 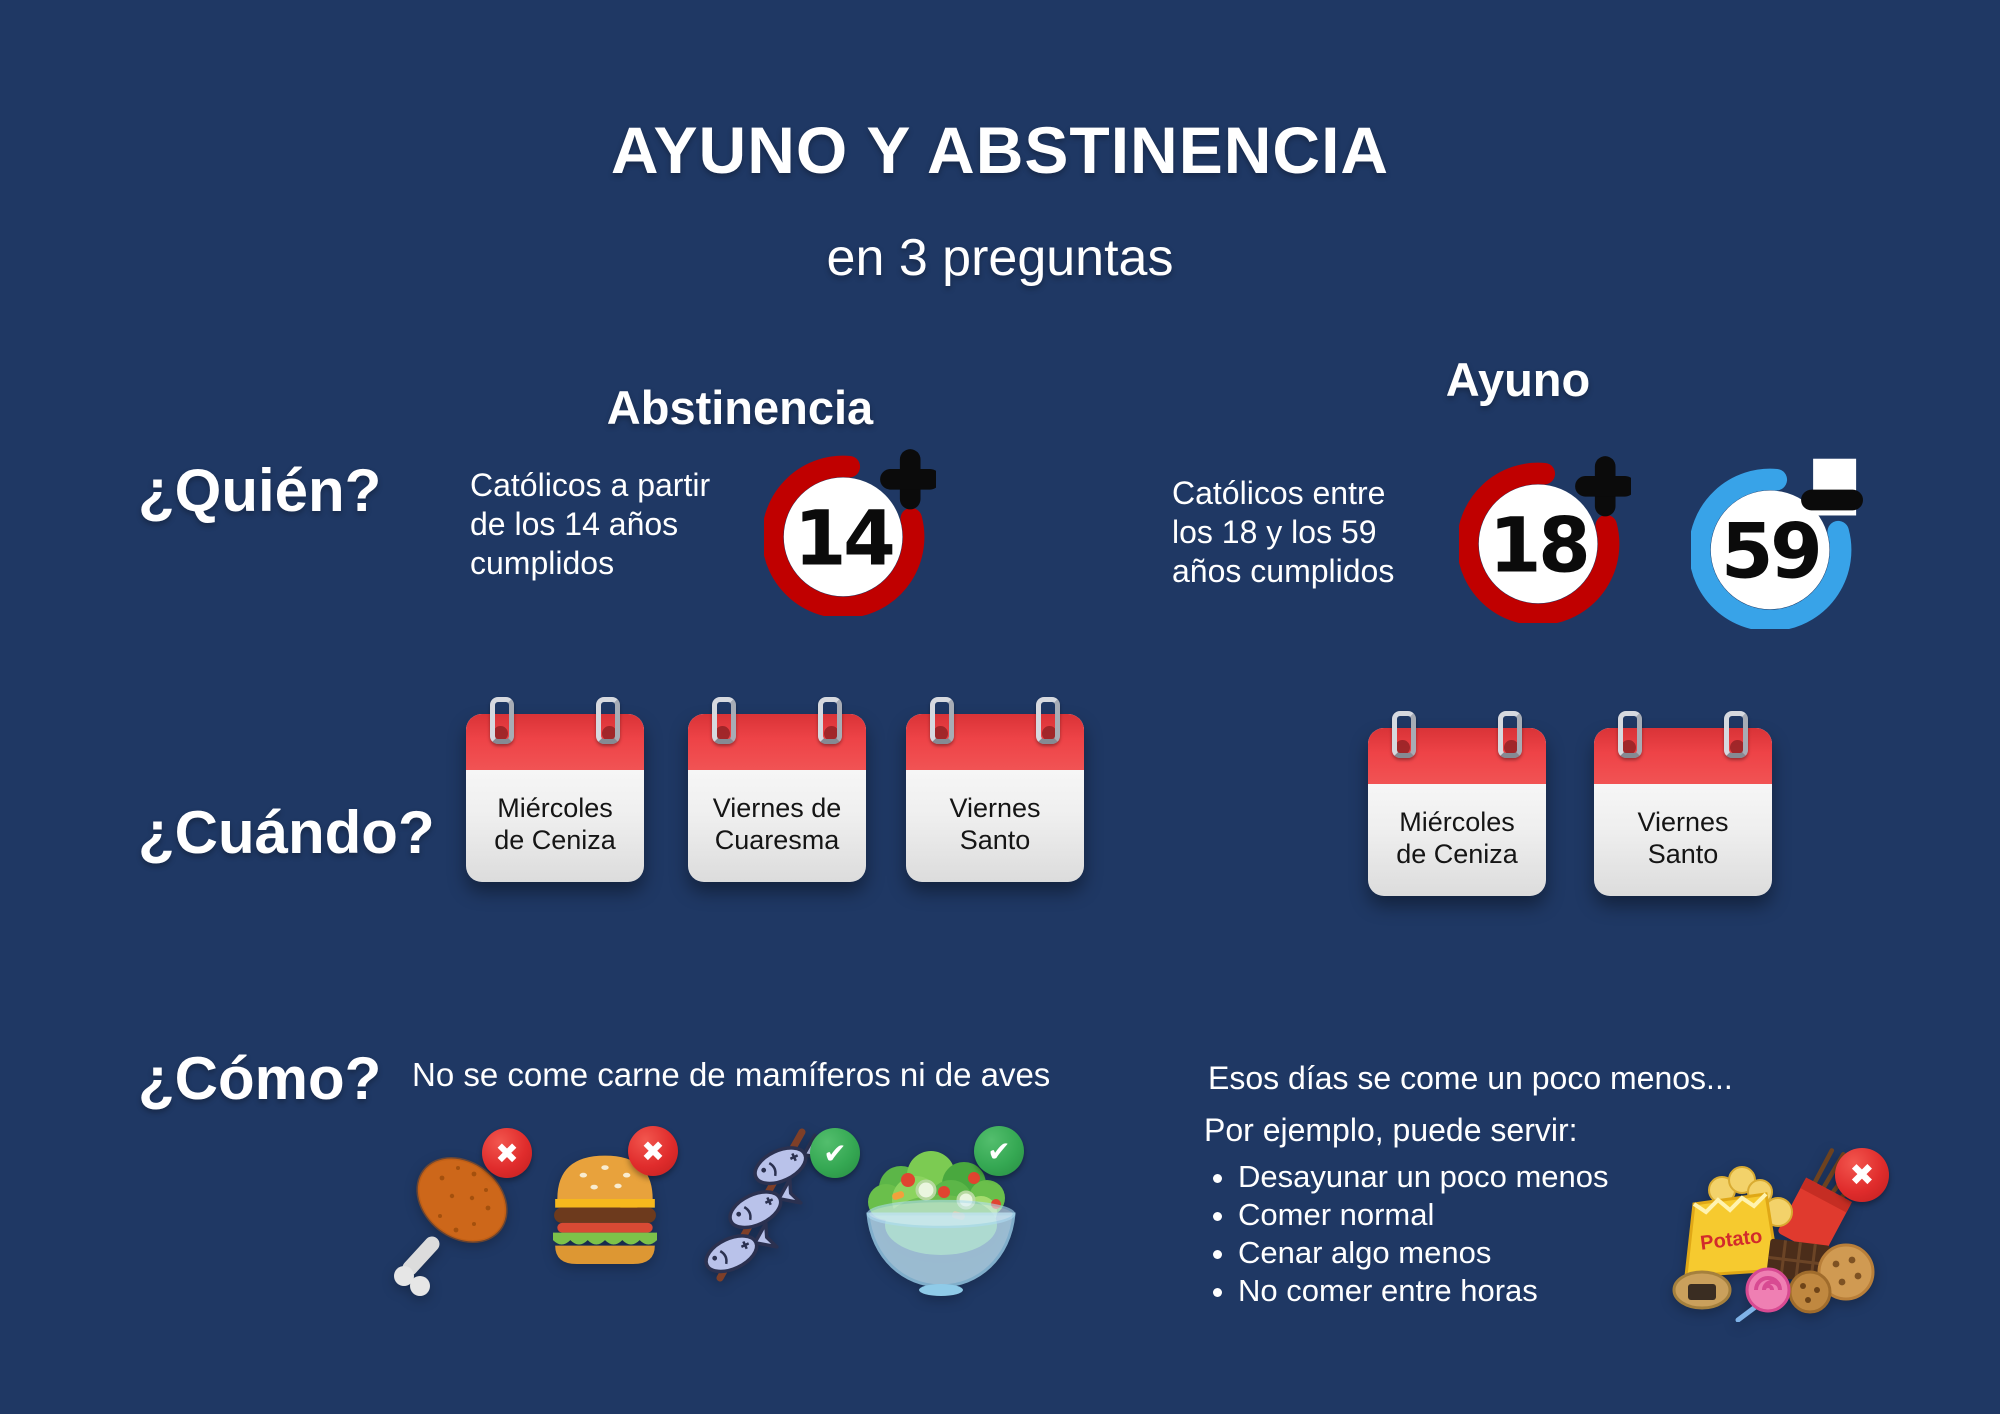 I want to click on hamburger-icon: ✖, so click(x=609, y=1199).